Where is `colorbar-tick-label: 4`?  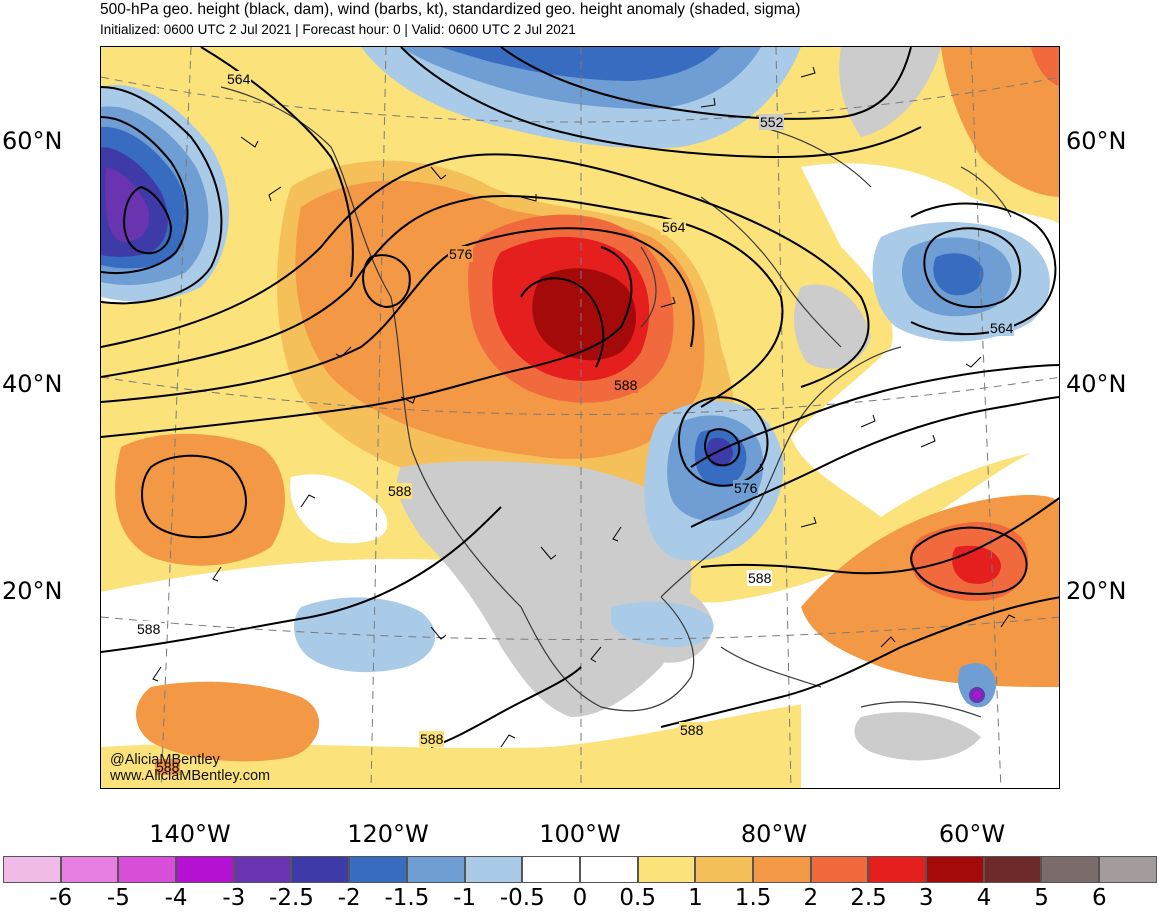 colorbar-tick-label: 4 is located at coordinates (984, 898).